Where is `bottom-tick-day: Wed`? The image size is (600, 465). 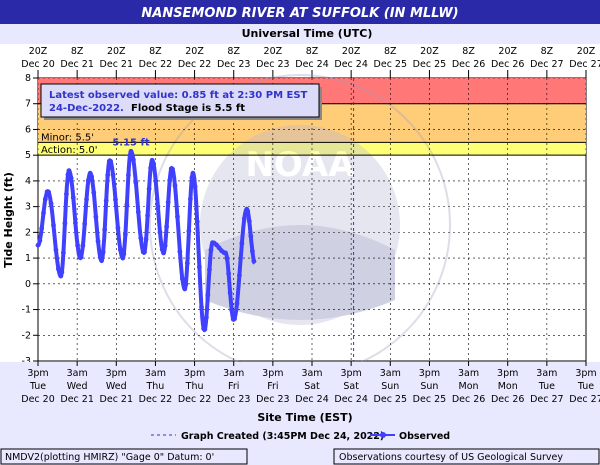
bottom-tick-day: Wed is located at coordinates (116, 386).